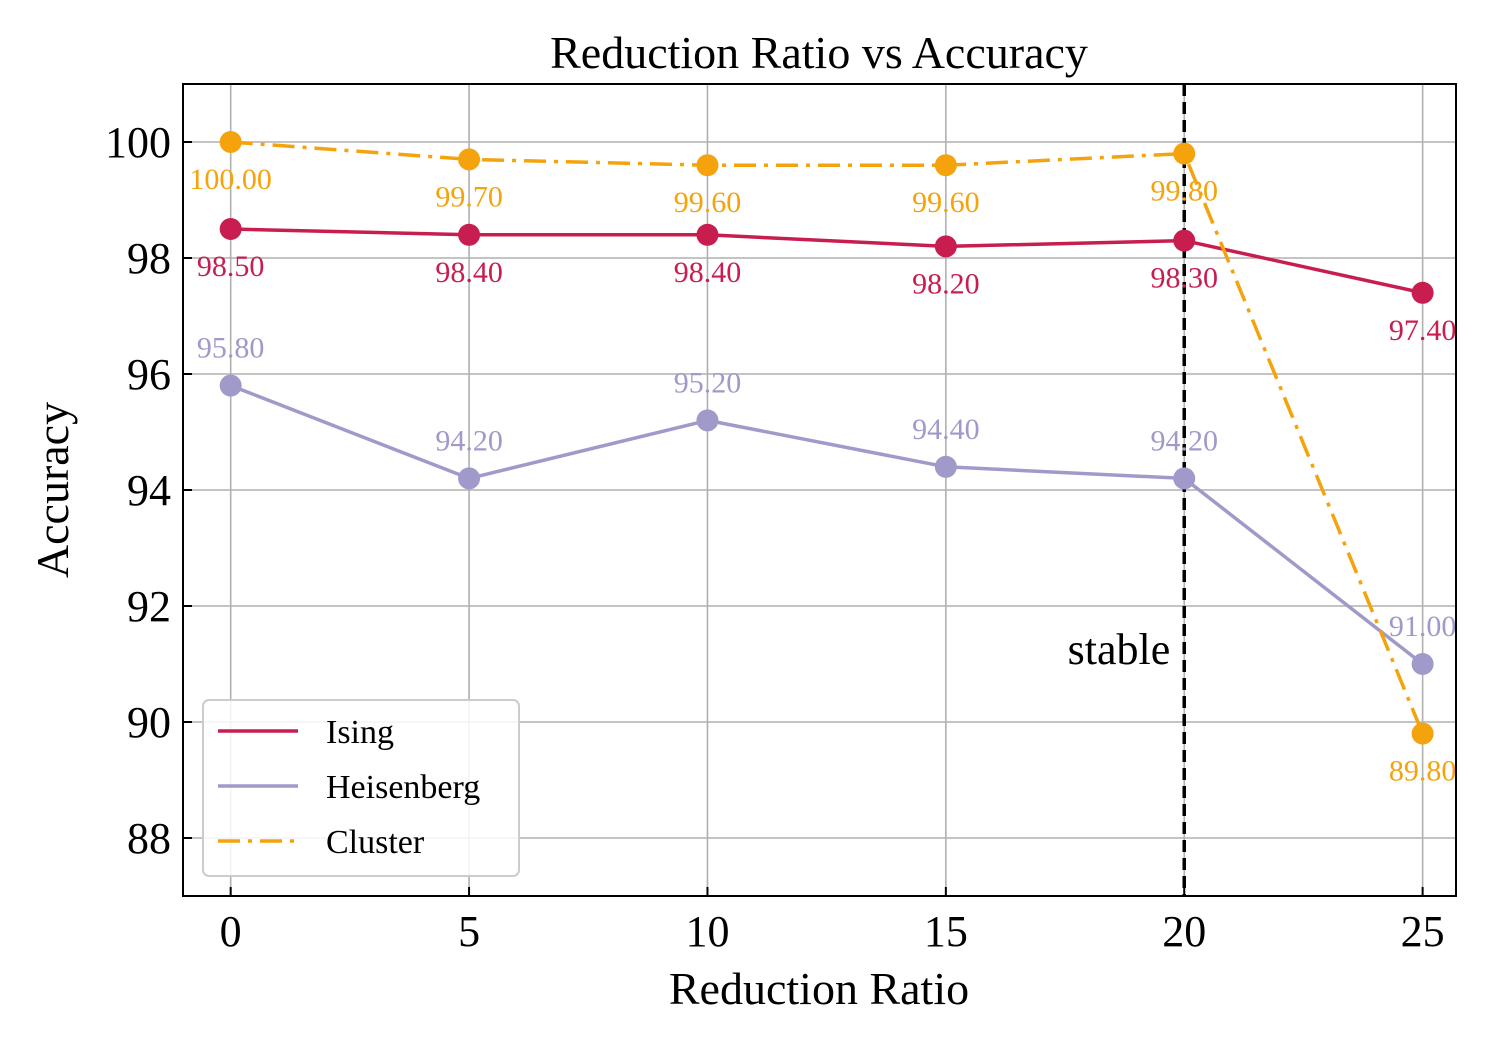  Describe the element at coordinates (707, 931) in the screenshot. I see `x-tick-label-10: 10` at that location.